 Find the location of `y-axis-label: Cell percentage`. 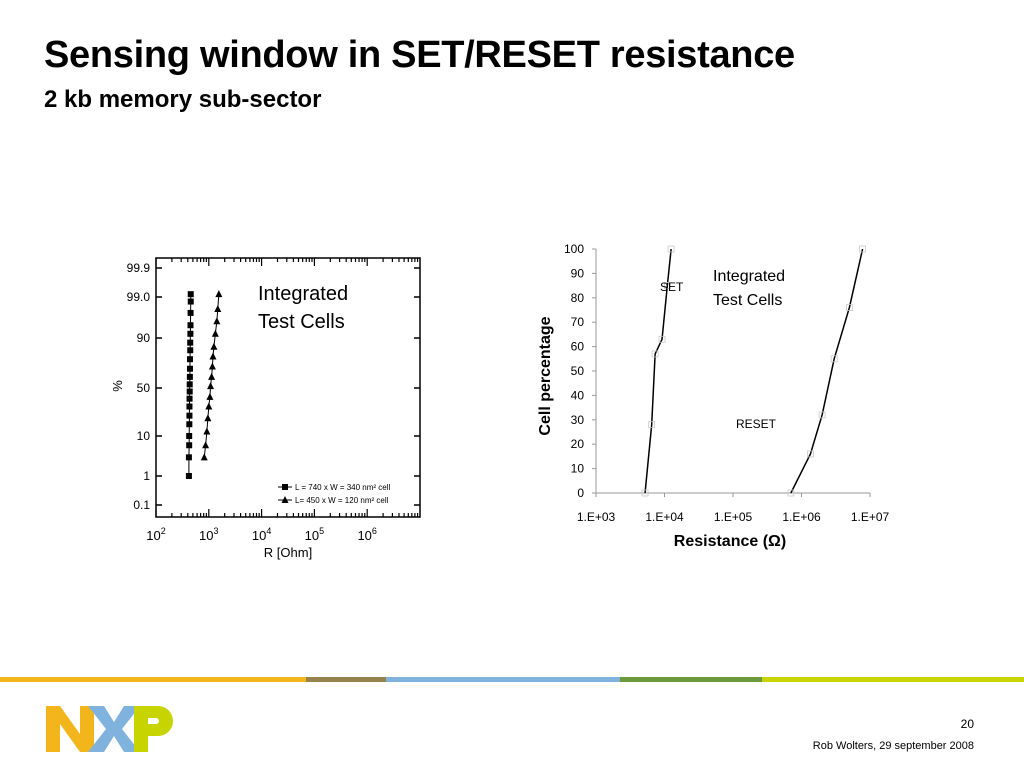

y-axis-label: Cell percentage is located at coordinates (545, 375).